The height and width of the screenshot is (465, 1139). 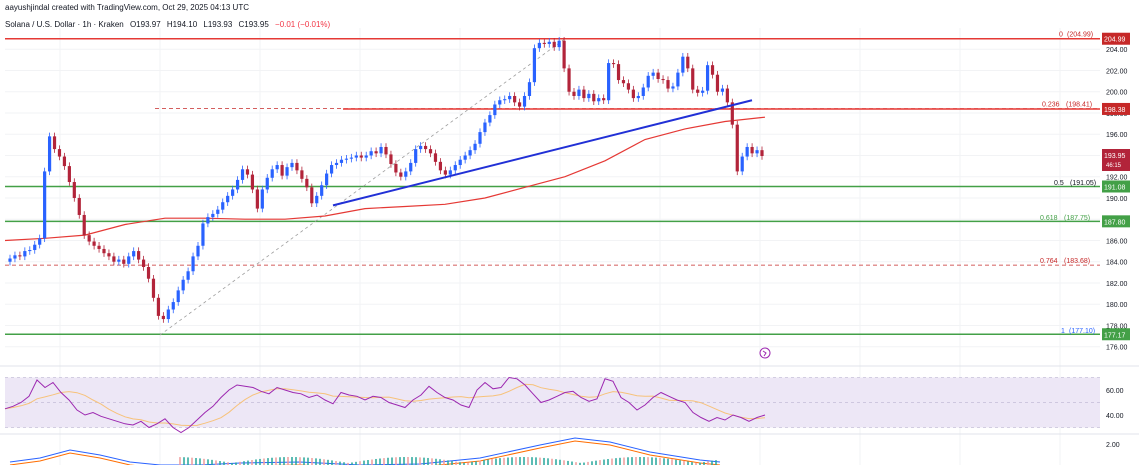 I want to click on rsi-line, so click(x=385, y=405).